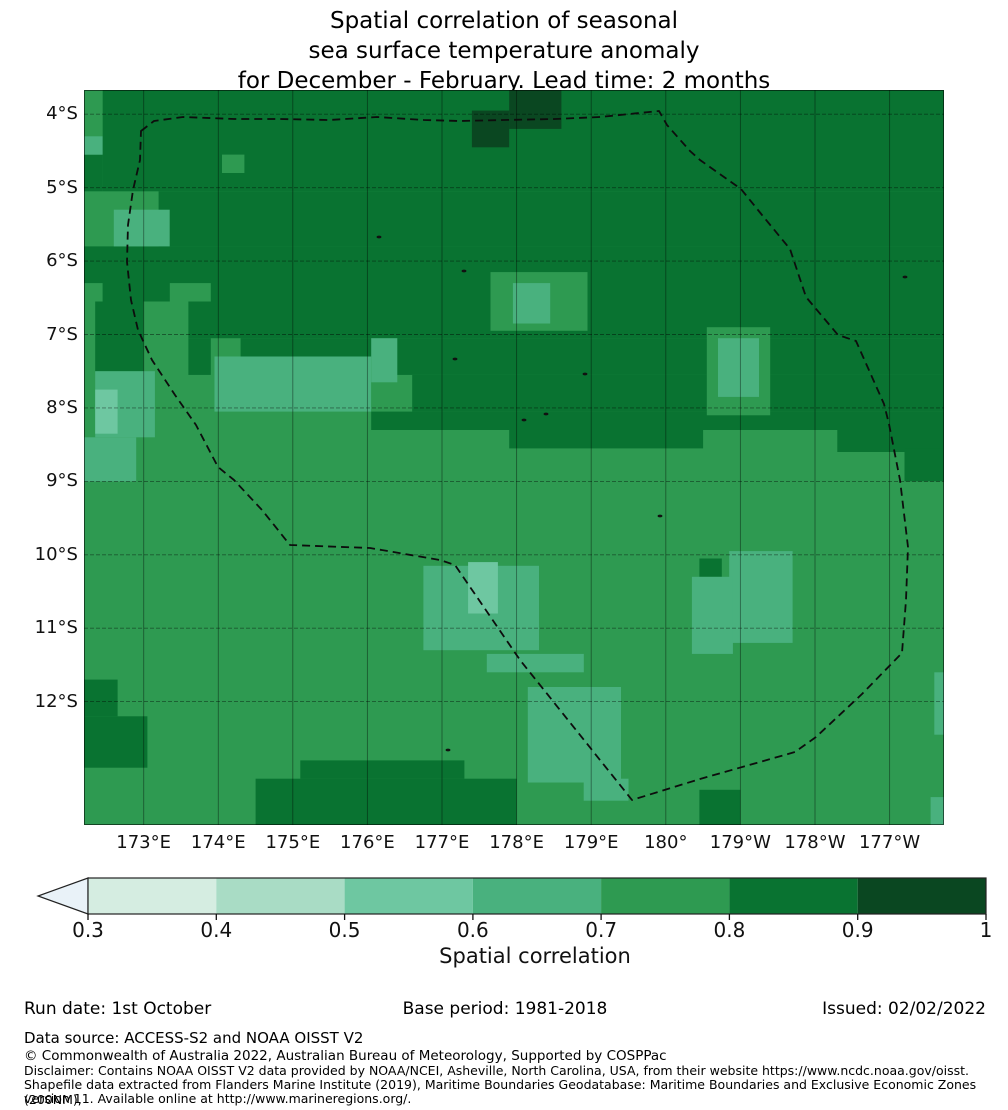 This screenshot has width=1008, height=1110. Describe the element at coordinates (666, 842) in the screenshot. I see `lon-tick-label: 180°` at that location.